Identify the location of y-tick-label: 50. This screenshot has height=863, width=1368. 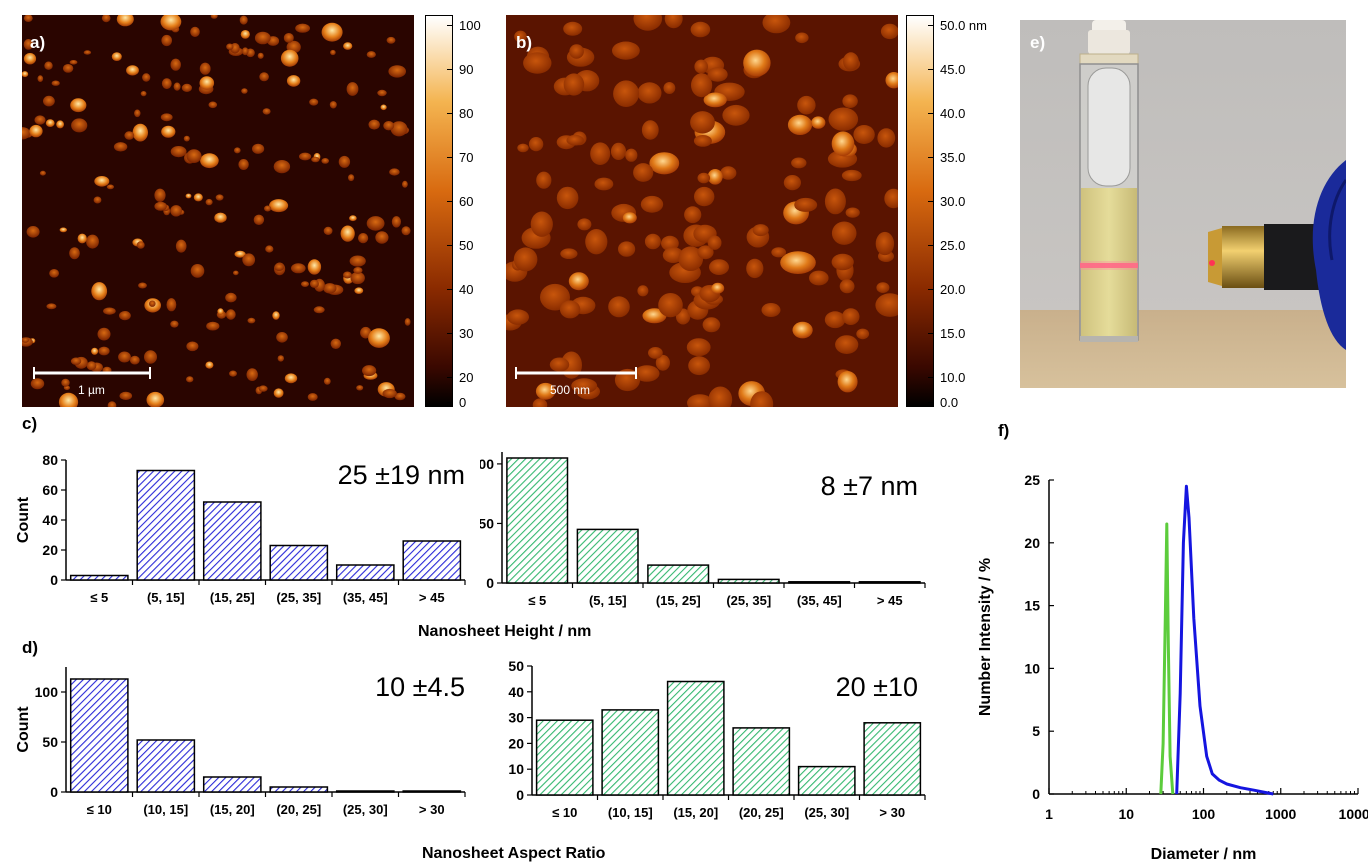
(487, 523).